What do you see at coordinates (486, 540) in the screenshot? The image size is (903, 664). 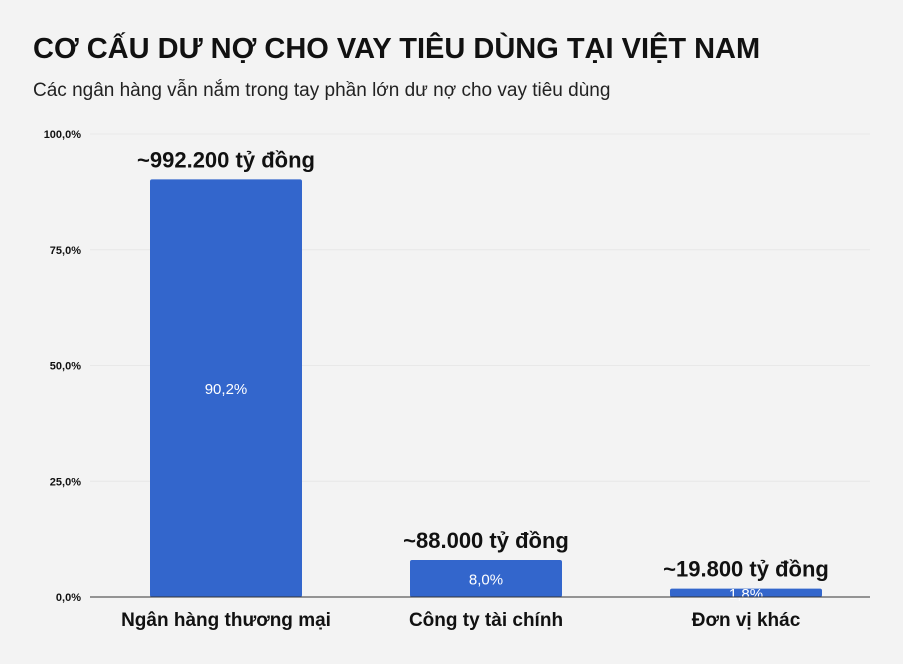 I see `bar-annotation: ~88.000 tỷ đồng` at bounding box center [486, 540].